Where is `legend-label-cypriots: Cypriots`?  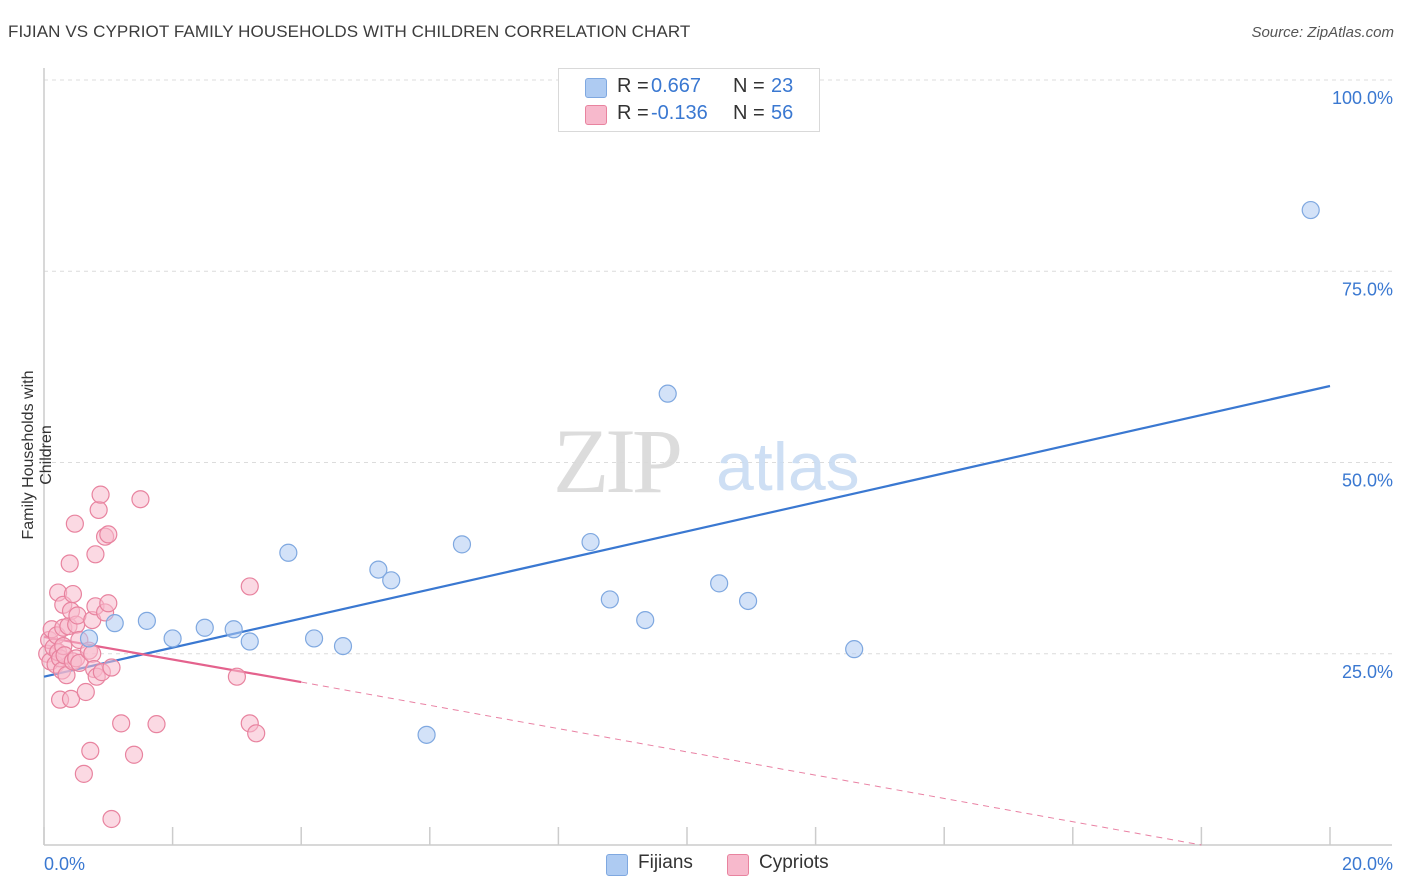
legend-label-cypriots: Cypriots is located at coordinates (794, 862).